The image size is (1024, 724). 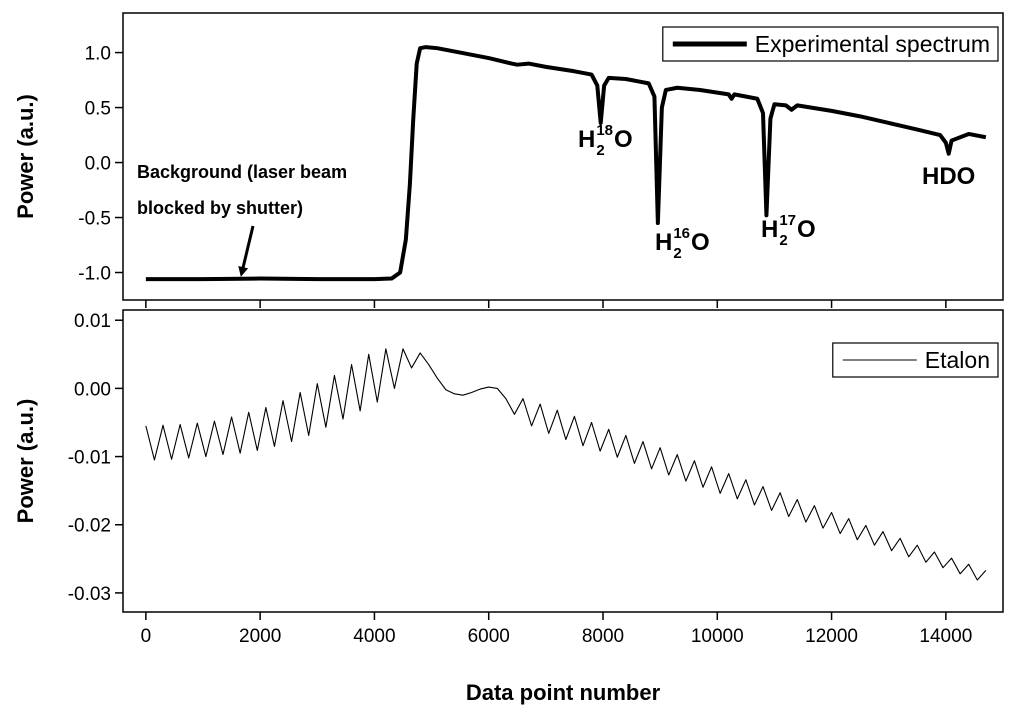 I want to click on x-tick-label: 8000, so click(x=603, y=636).